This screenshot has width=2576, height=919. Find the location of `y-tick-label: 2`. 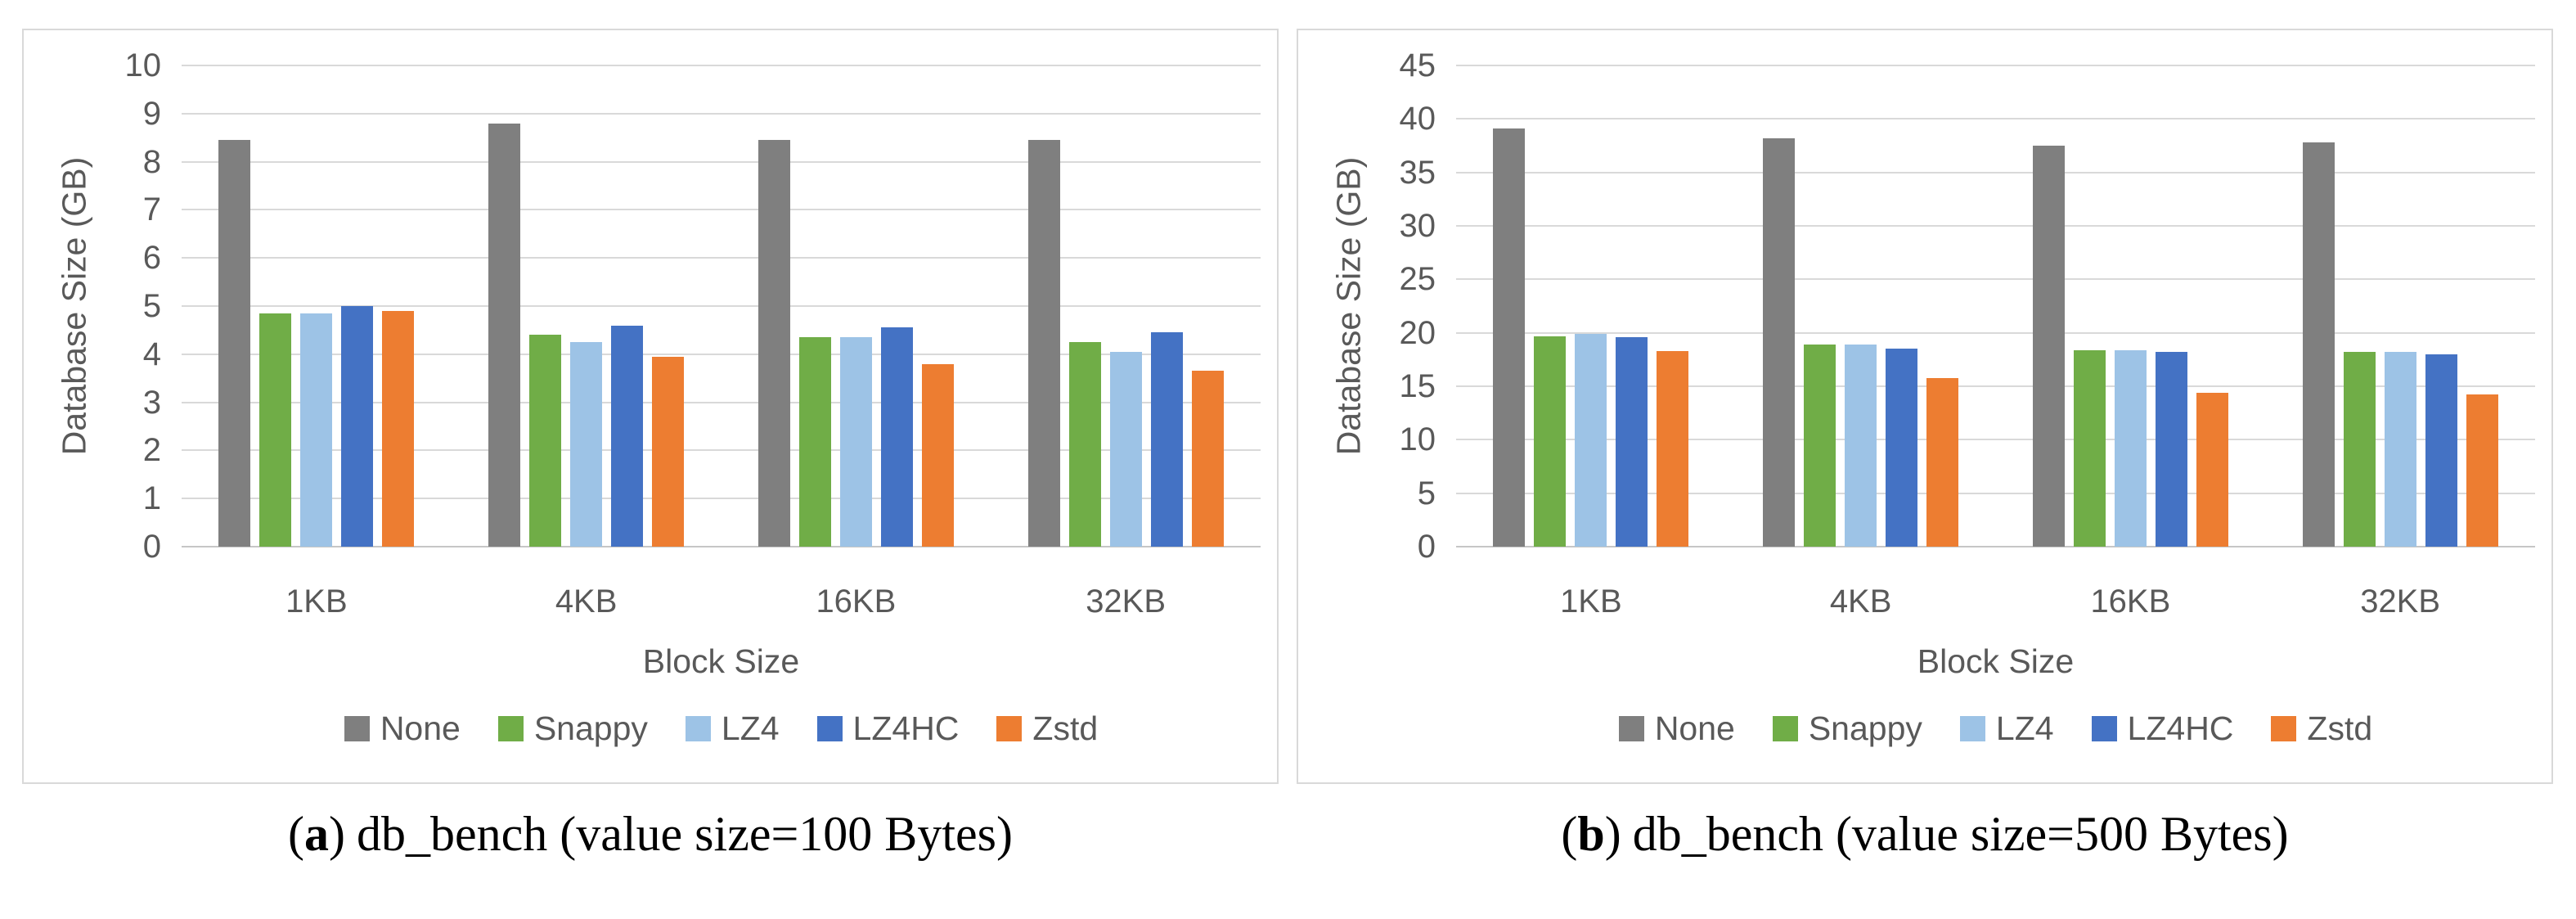

y-tick-label: 2 is located at coordinates (151, 450).